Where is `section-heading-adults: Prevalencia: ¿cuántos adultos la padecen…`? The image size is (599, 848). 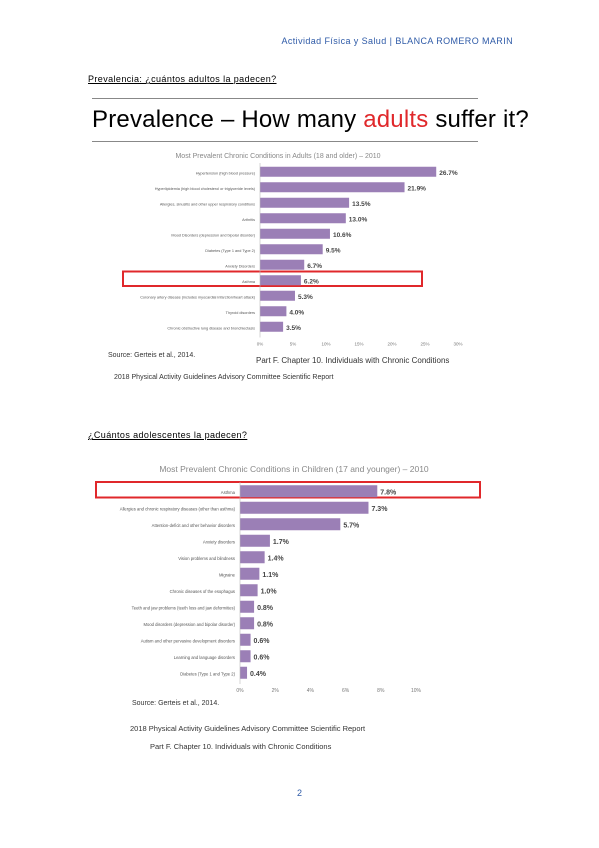 section-heading-adults: Prevalencia: ¿cuántos adultos la padecen… is located at coordinates (182, 79).